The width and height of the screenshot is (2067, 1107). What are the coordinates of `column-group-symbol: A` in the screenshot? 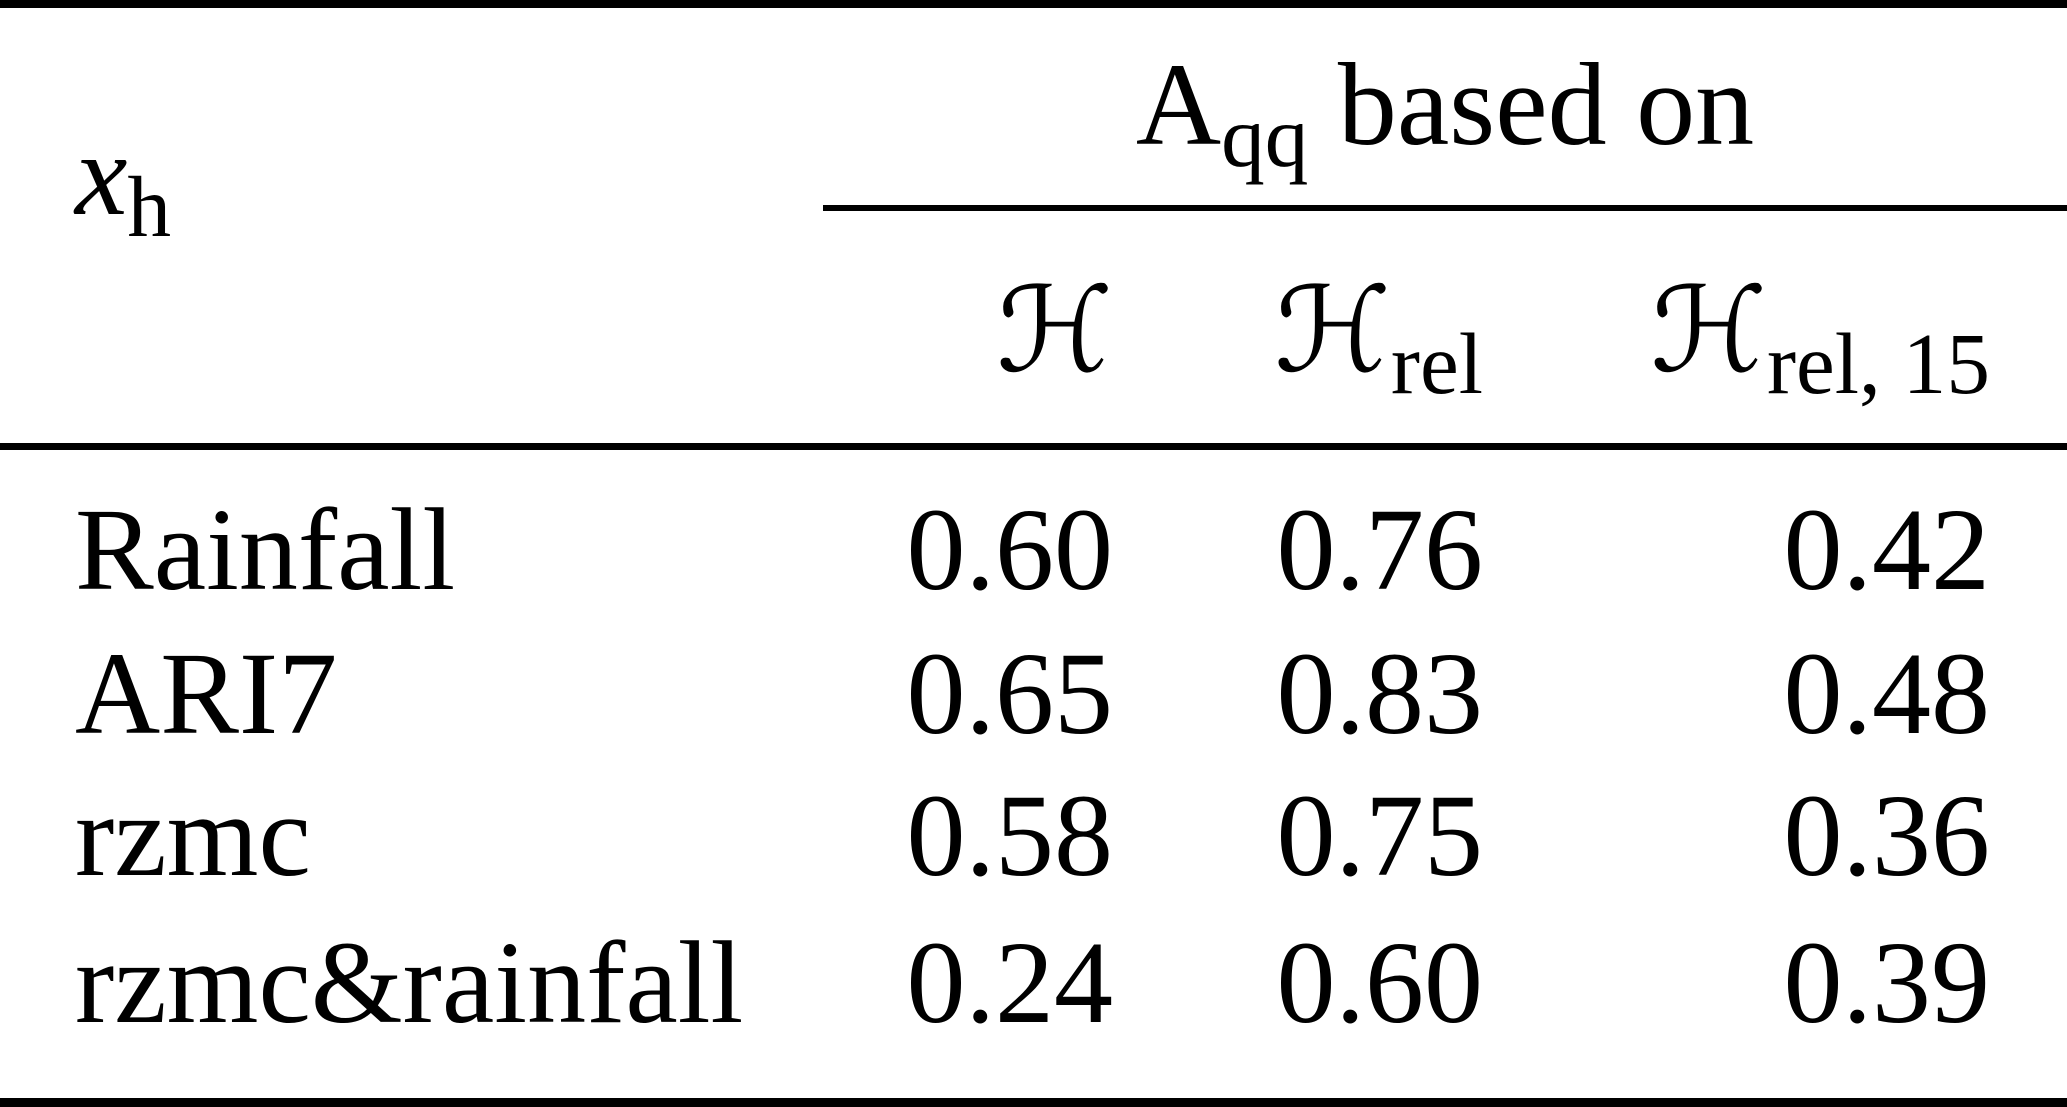 It's located at (1178, 104).